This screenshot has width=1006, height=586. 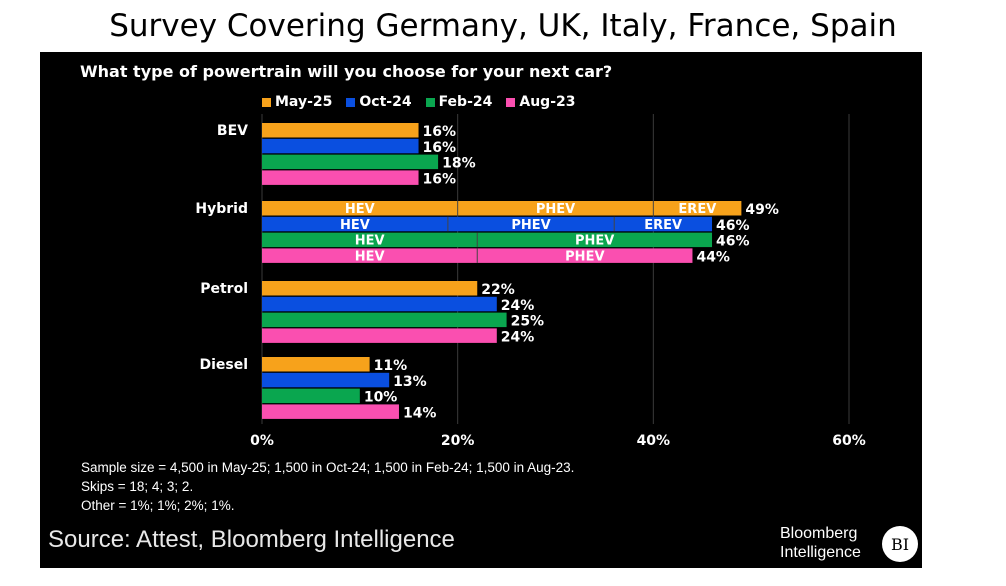 What do you see at coordinates (221, 209) in the screenshot?
I see `category-label: Hybrid` at bounding box center [221, 209].